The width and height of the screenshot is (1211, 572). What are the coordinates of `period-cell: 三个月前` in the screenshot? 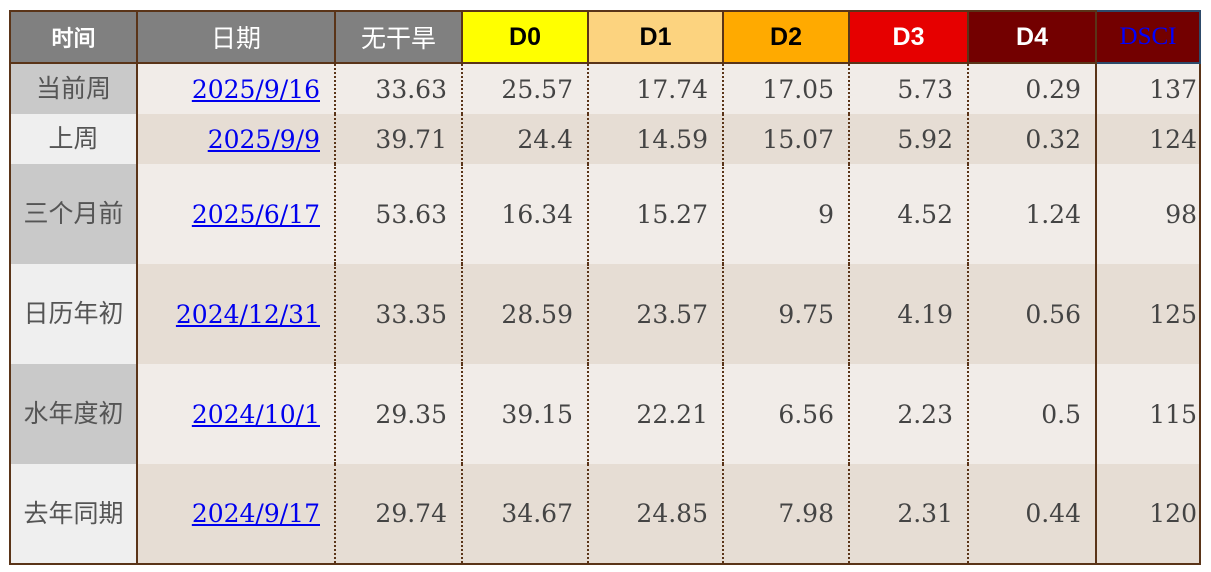 It's located at (74, 214).